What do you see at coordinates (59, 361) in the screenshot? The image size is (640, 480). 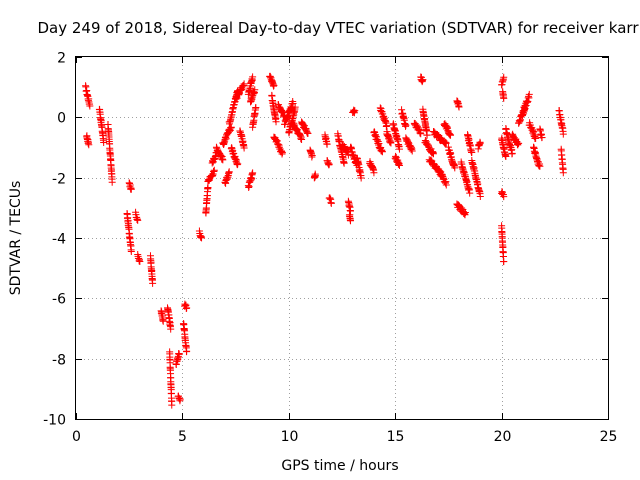 I see `y-tick-label: -8` at bounding box center [59, 361].